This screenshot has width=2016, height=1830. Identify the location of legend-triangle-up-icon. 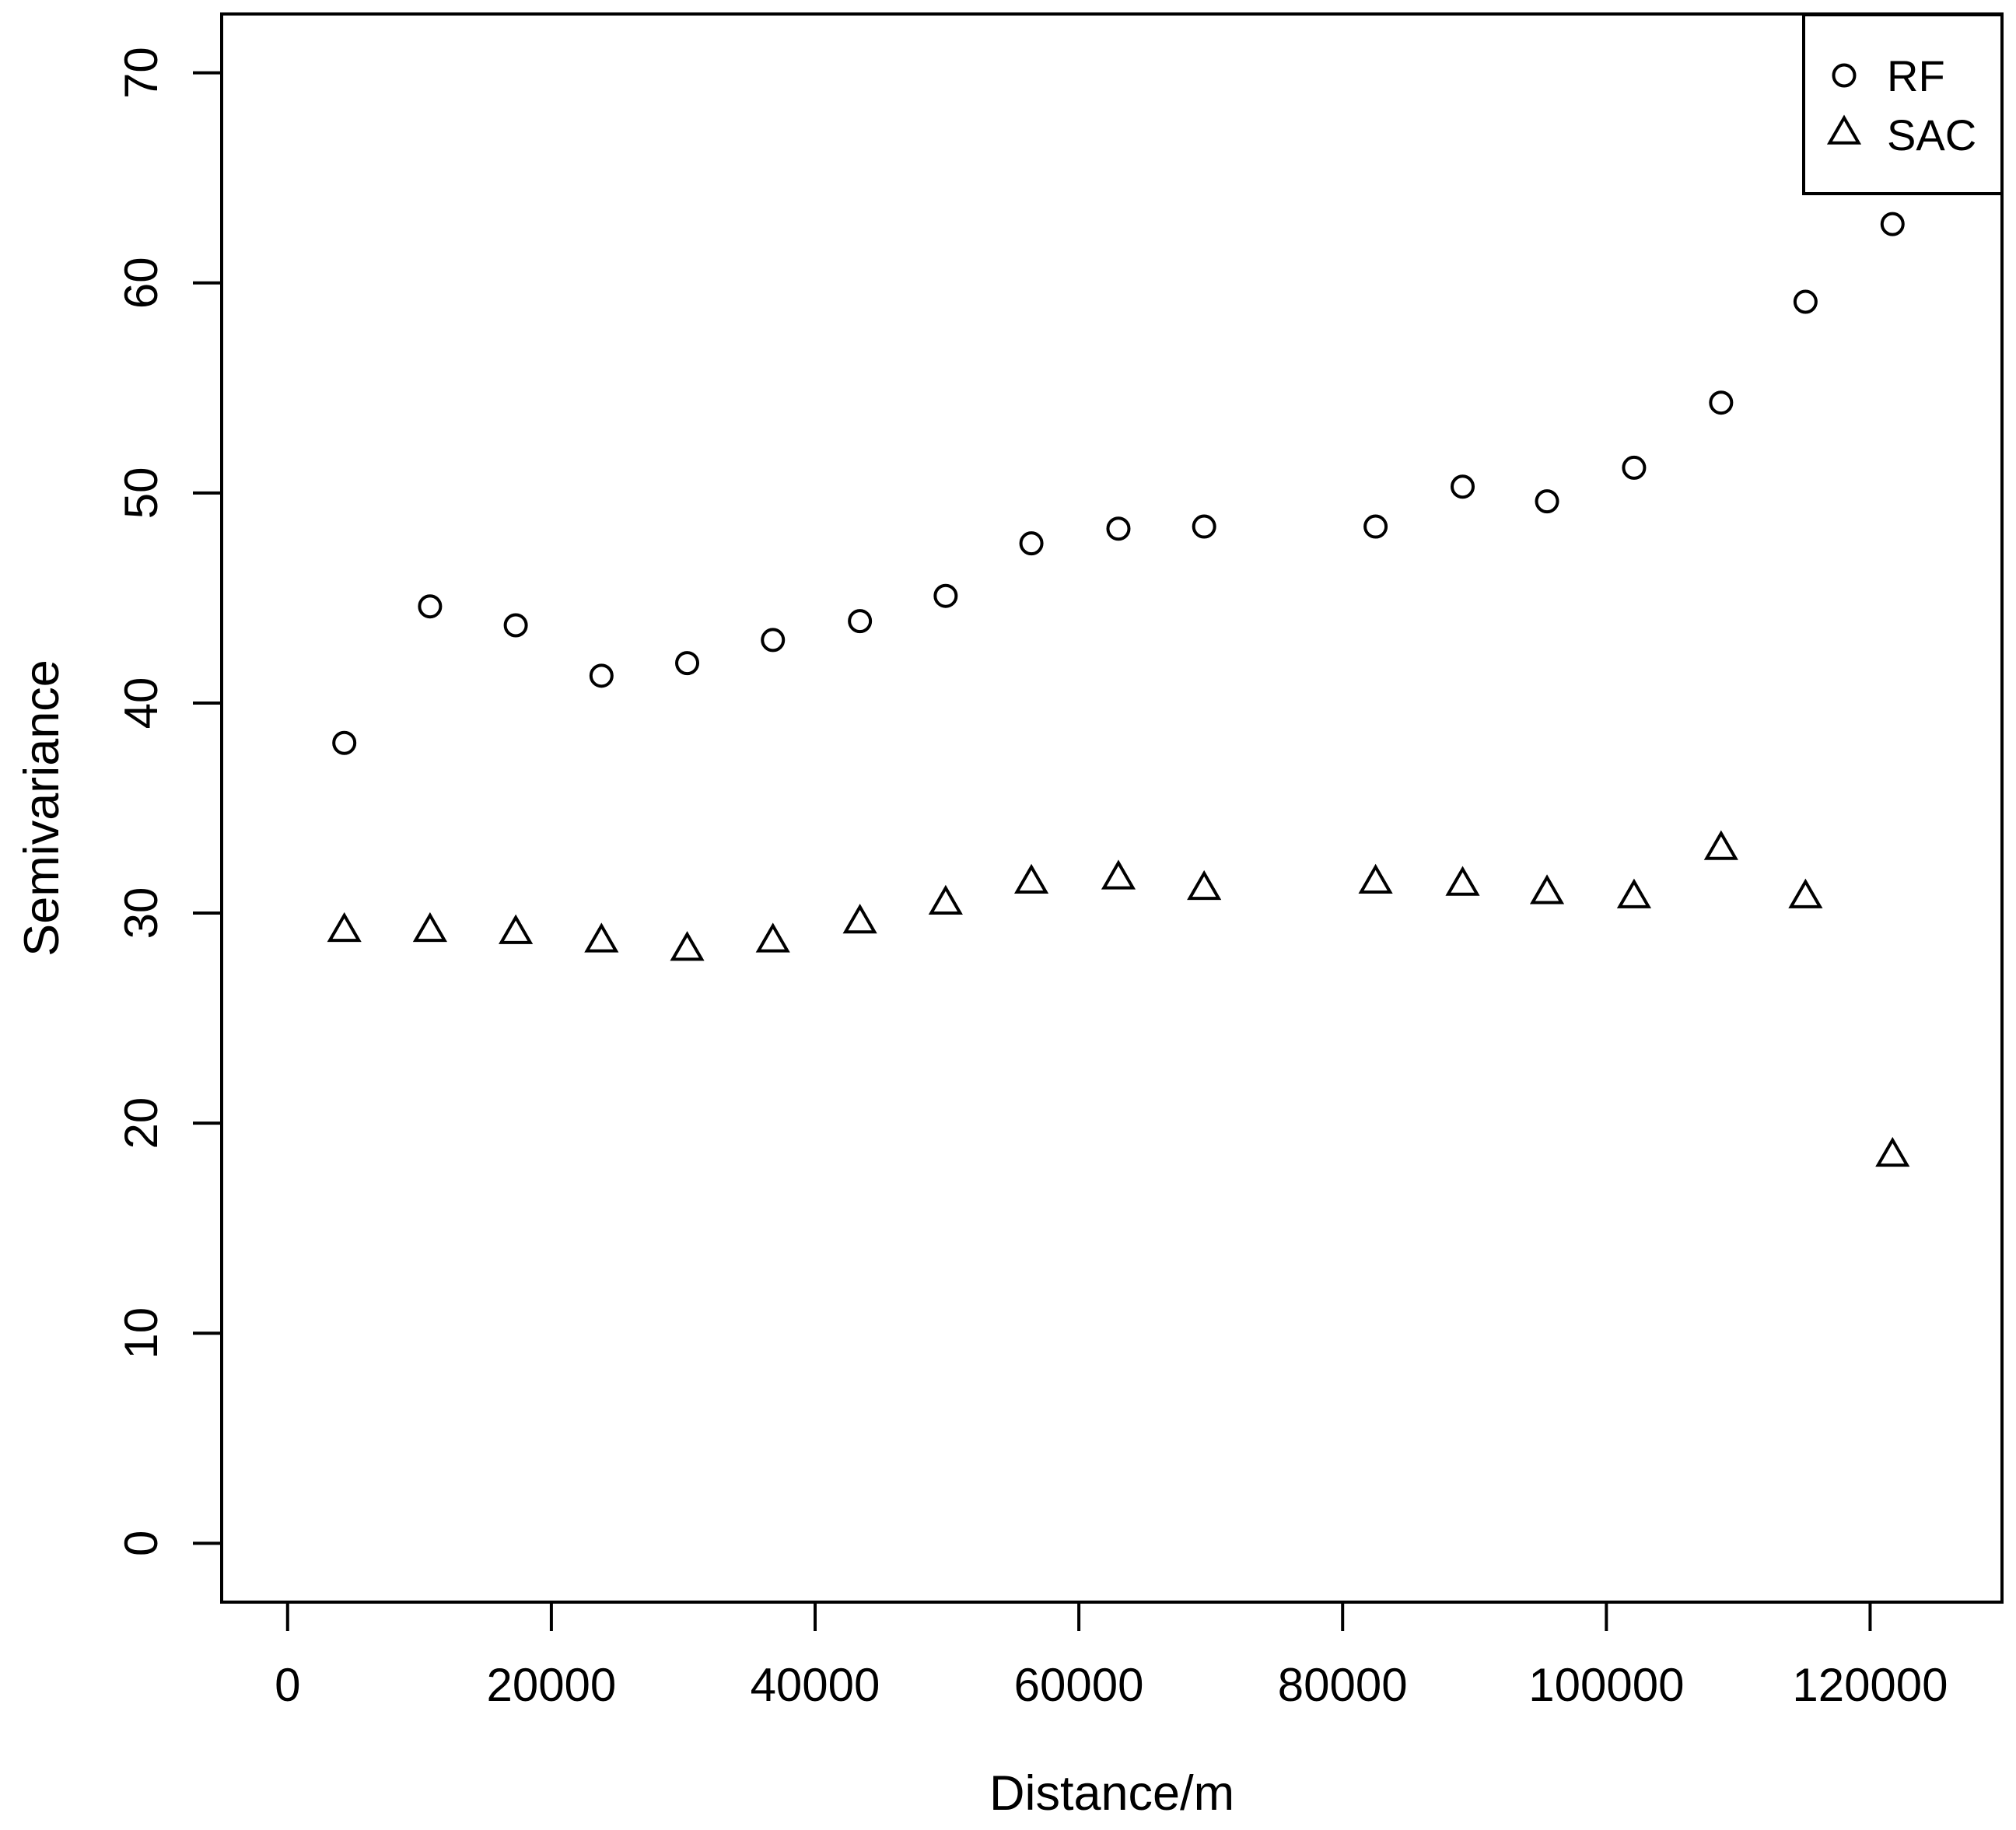
(1844, 129).